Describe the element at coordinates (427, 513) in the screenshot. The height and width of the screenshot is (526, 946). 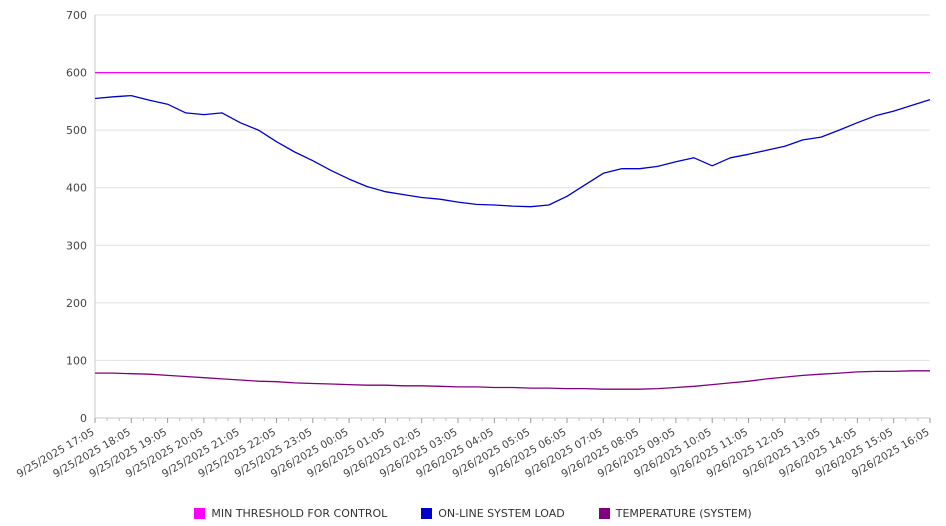
I see `online-system-load-swatch-icon` at that location.